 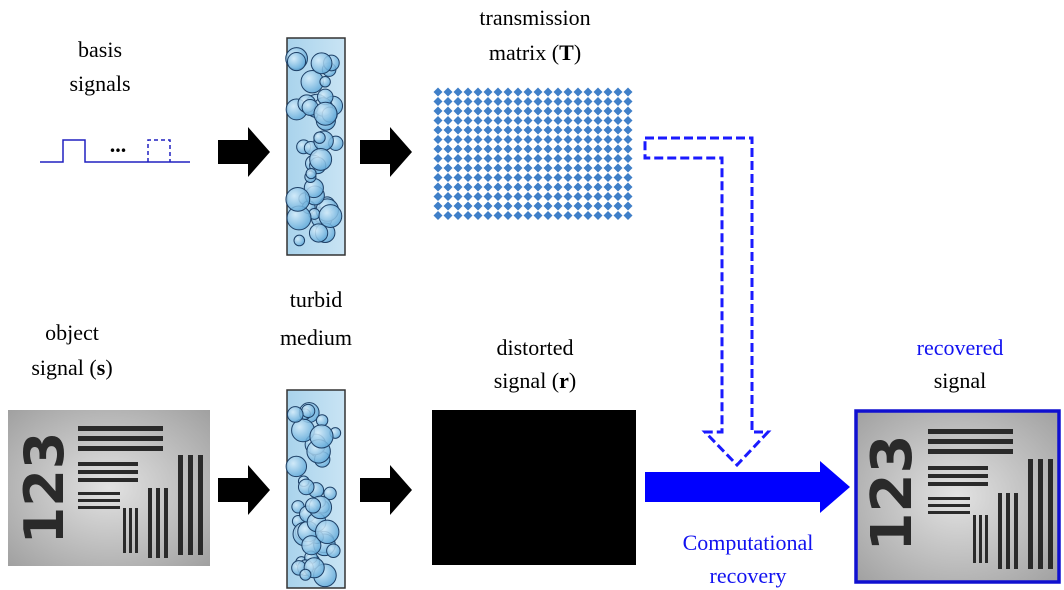 I want to click on distorted-image, so click(x=534, y=487).